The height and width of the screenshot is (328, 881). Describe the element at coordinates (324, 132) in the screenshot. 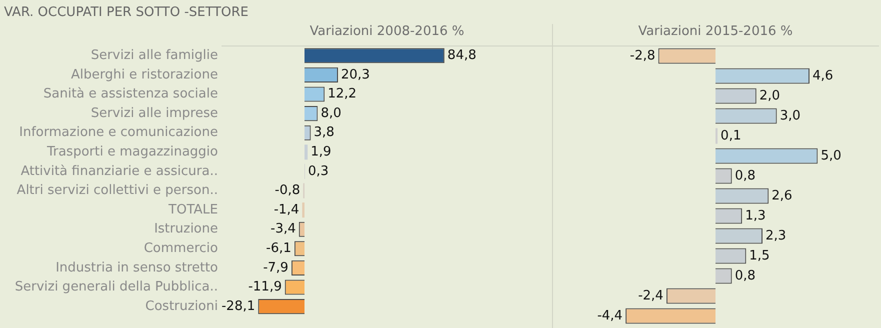

I see `data-label: 3,8` at that location.